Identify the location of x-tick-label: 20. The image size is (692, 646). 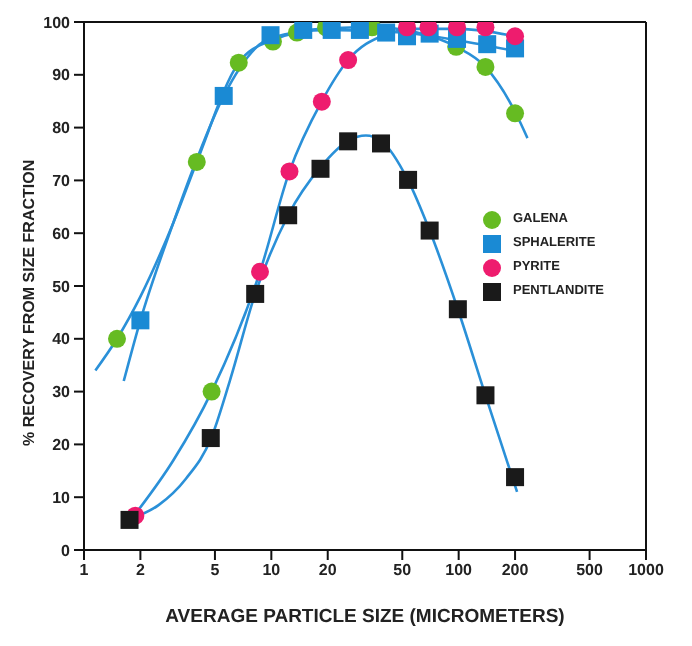
(328, 570).